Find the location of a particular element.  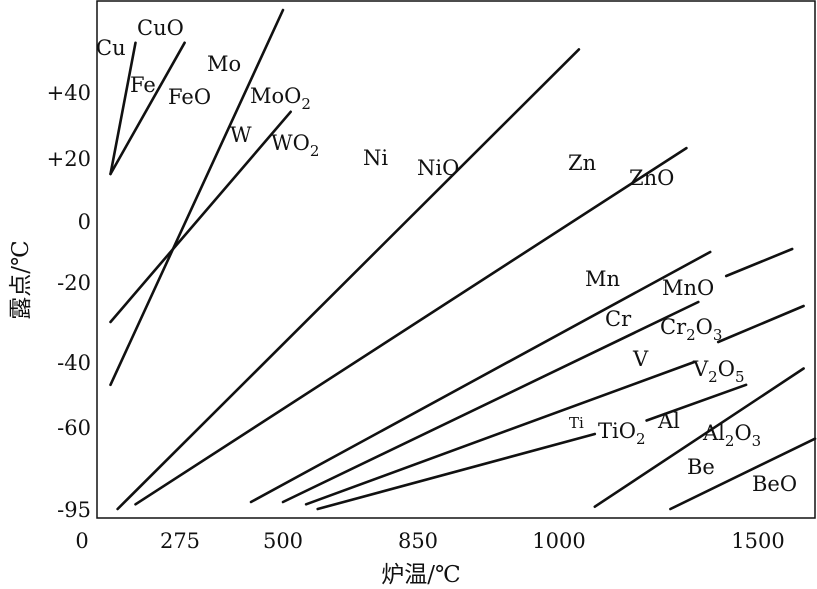

x-tick-label: 1500 is located at coordinates (757, 541).